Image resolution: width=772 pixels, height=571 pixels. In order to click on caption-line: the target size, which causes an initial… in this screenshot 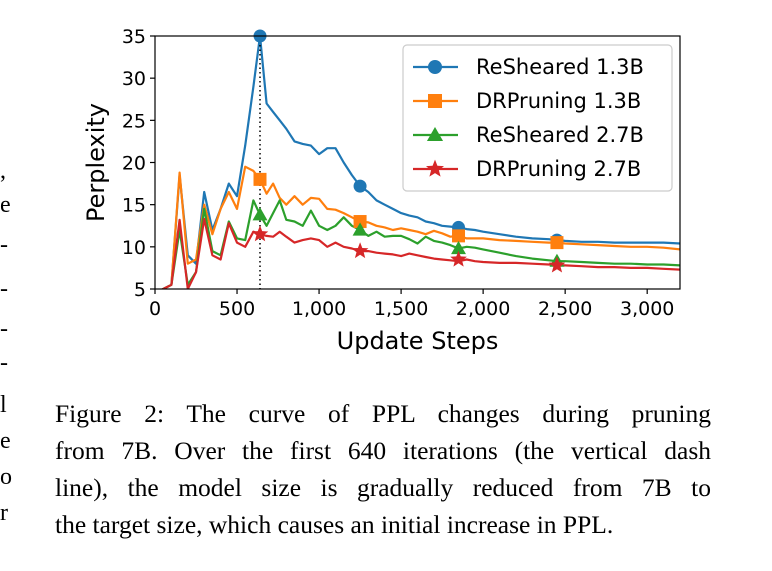, I will do `click(334, 524)`.